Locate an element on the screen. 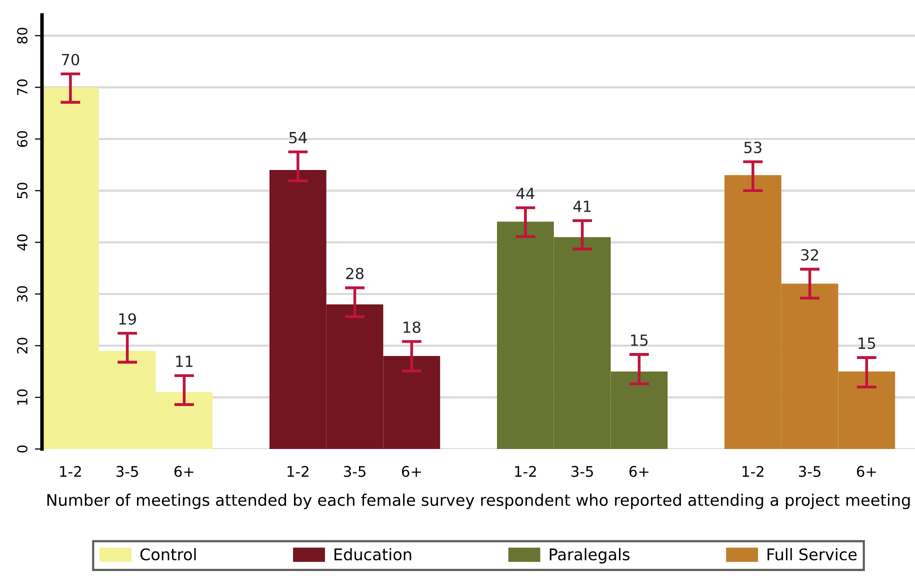 Image resolution: width=915 pixels, height=579 pixels. y-tick-label: 20 is located at coordinates (22, 346).